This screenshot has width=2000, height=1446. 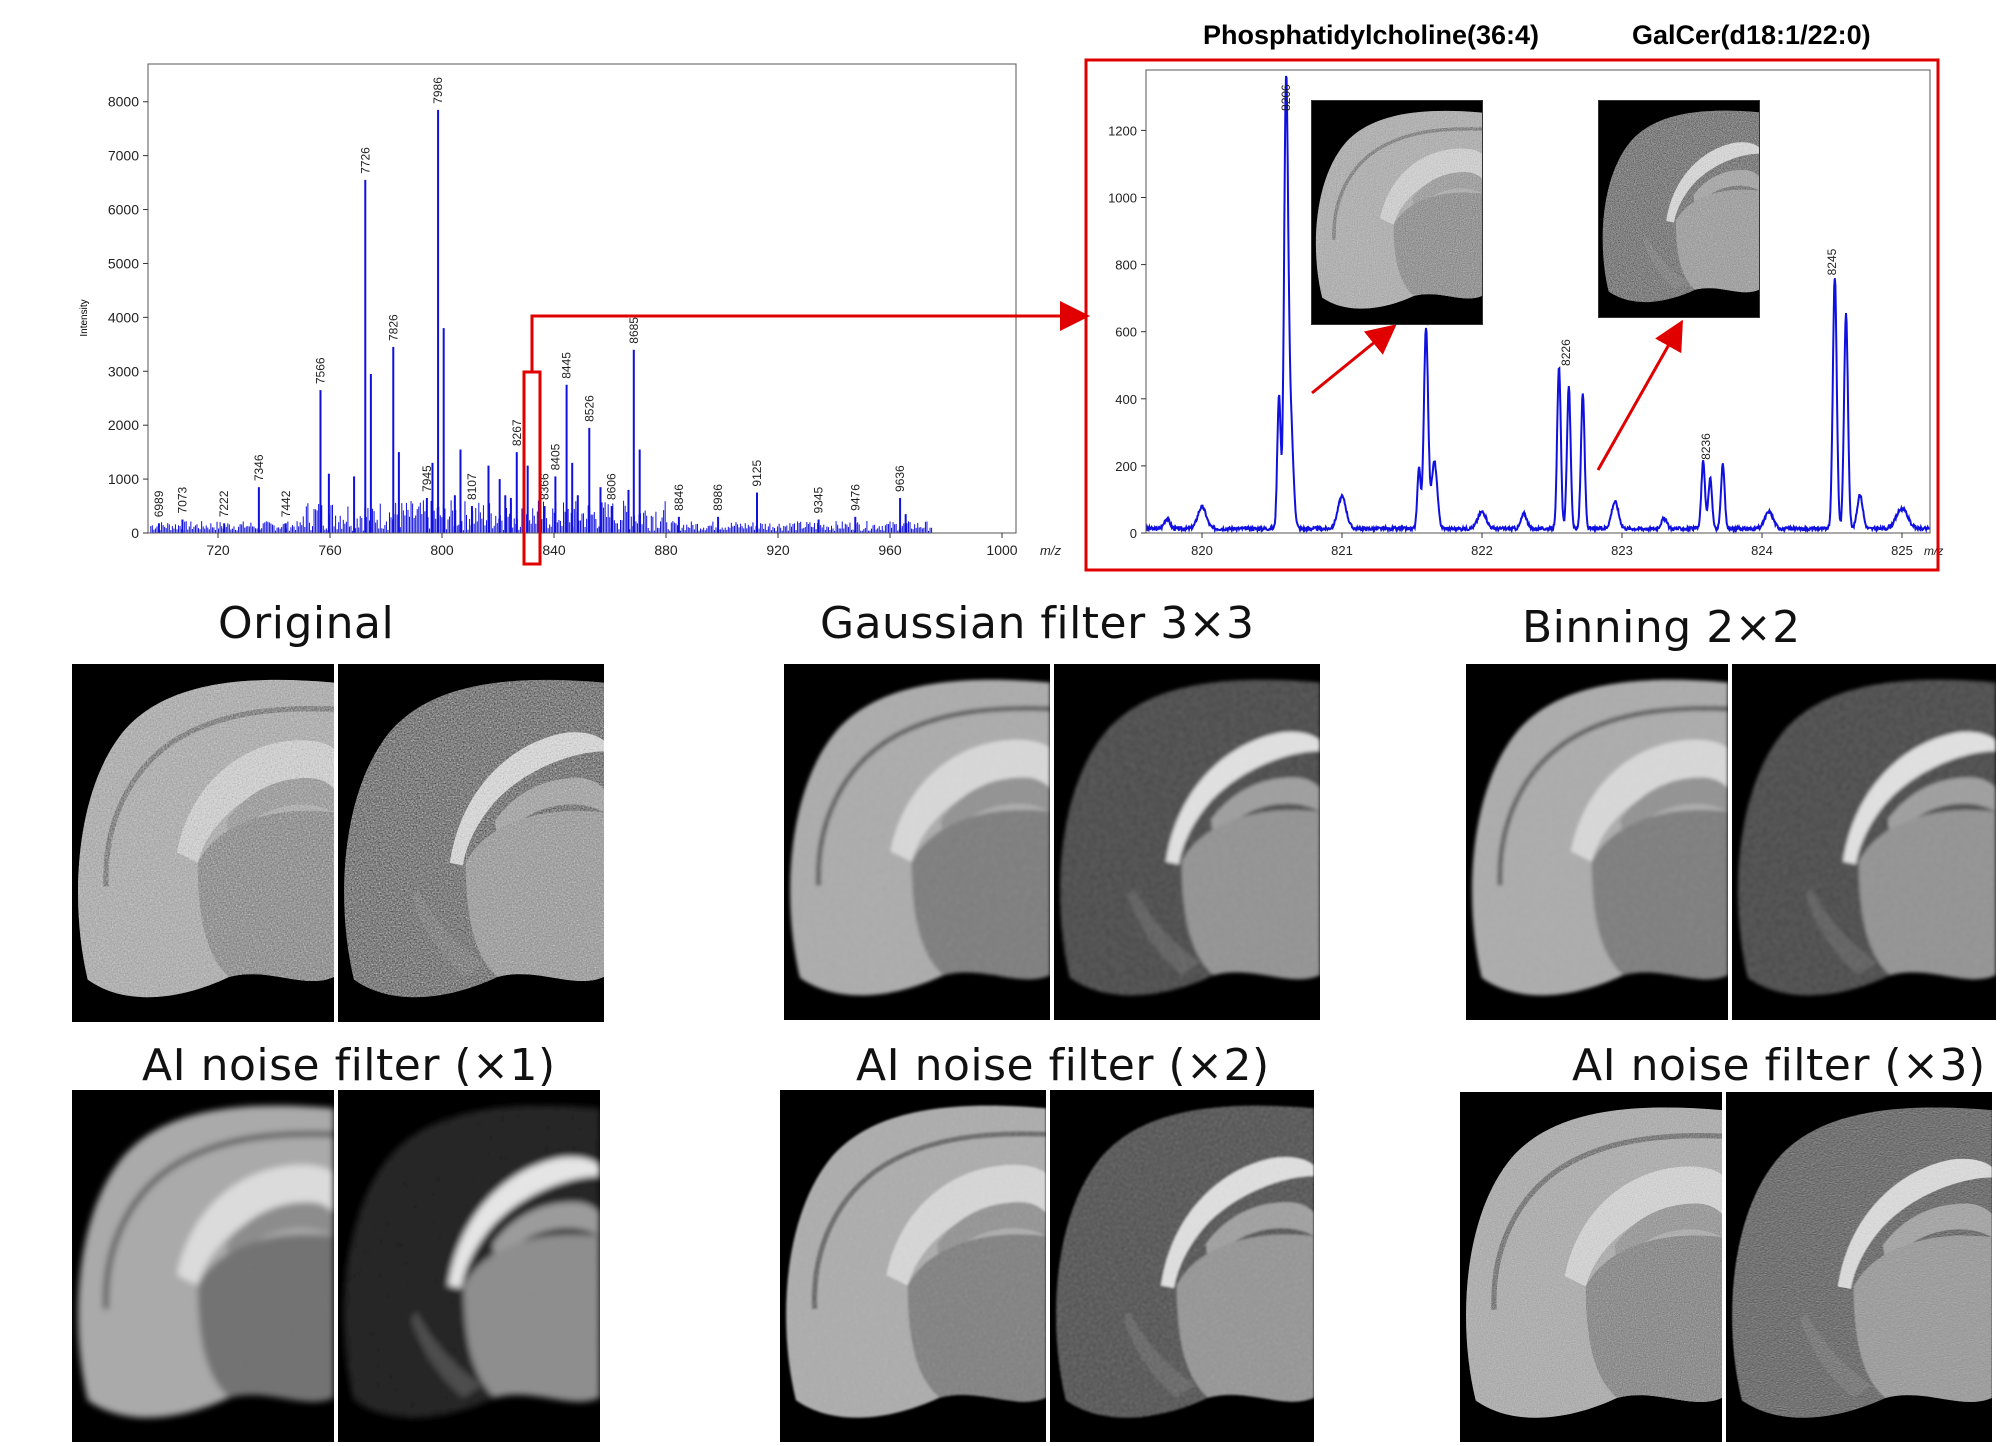 What do you see at coordinates (1661, 627) in the screenshot?
I see `panel-label-binning: Binning 2×2` at bounding box center [1661, 627].